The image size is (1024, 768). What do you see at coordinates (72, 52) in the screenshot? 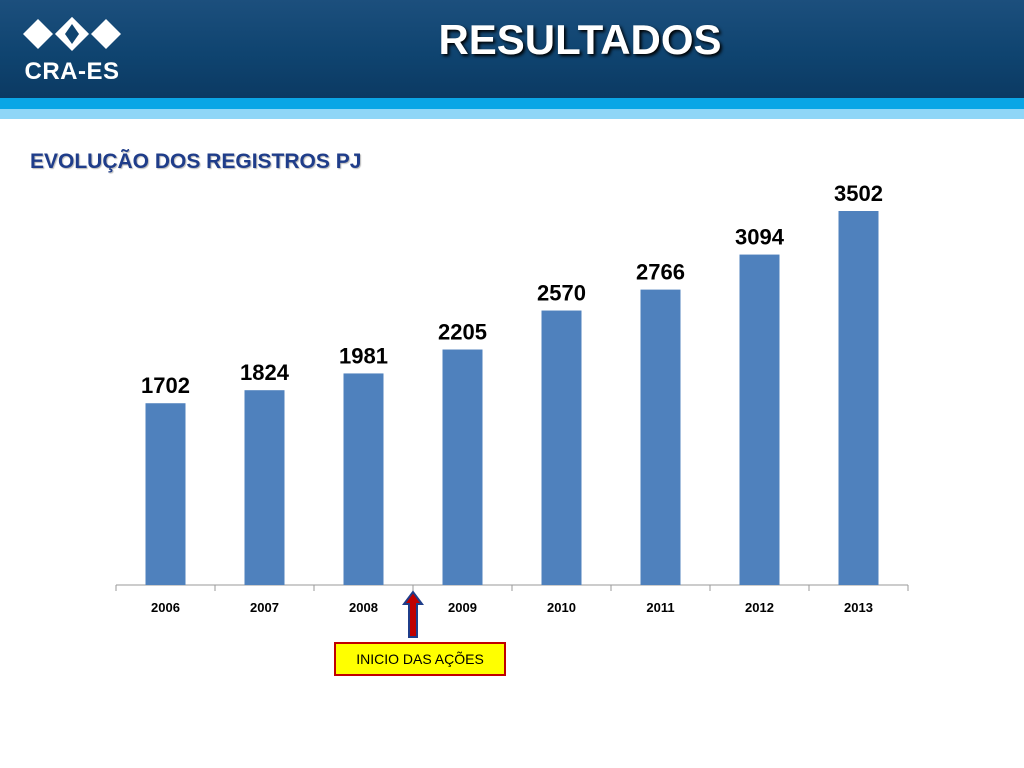
I see `cra-es-logo: CRA-ES` at bounding box center [72, 52].